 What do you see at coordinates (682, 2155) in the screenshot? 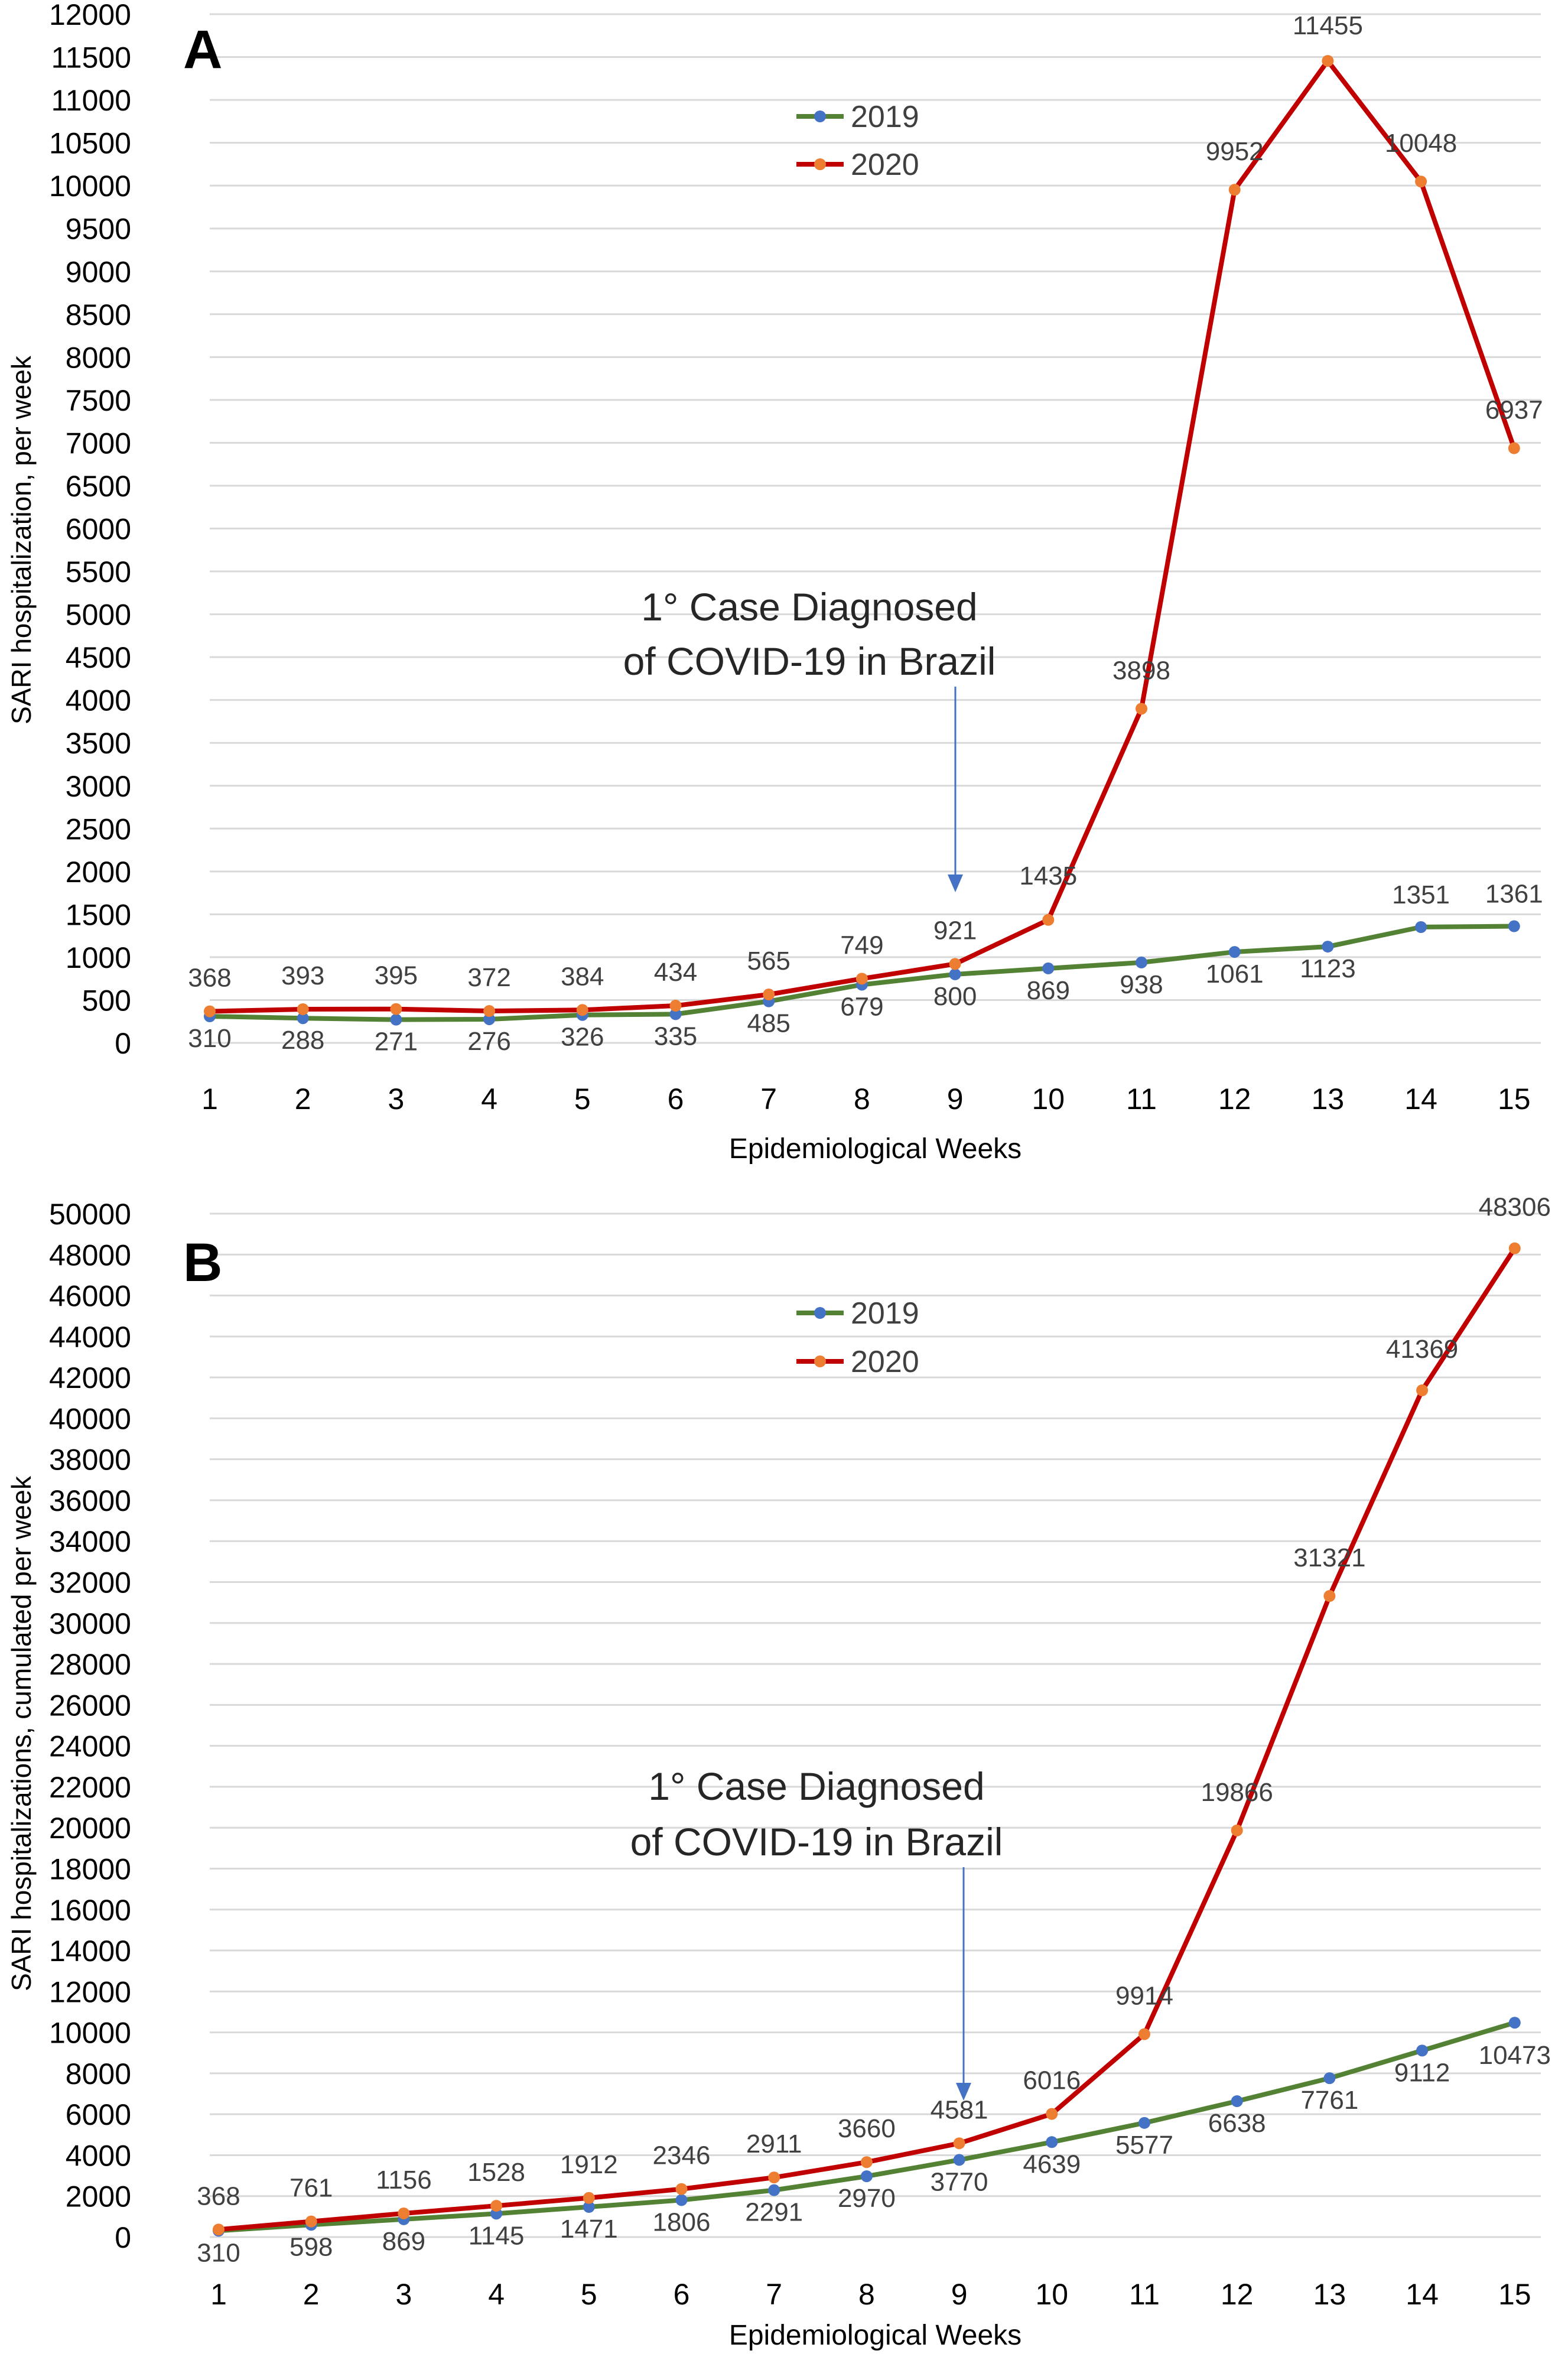
I see `data-label-2020: 2346` at bounding box center [682, 2155].